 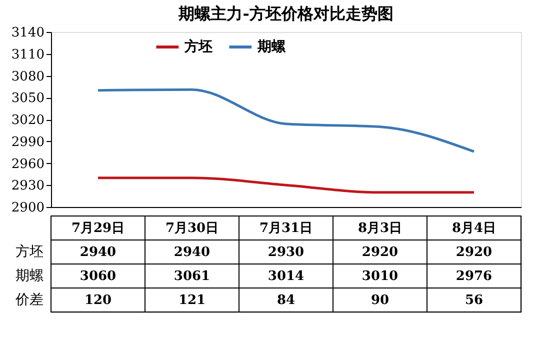 I want to click on x-tick-label: 7月30日, so click(x=192, y=228).